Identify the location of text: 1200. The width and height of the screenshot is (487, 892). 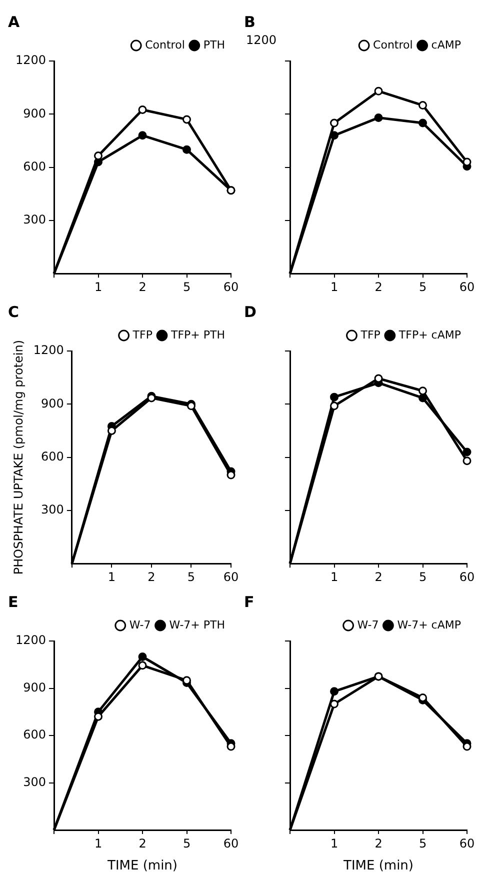
(261, 40).